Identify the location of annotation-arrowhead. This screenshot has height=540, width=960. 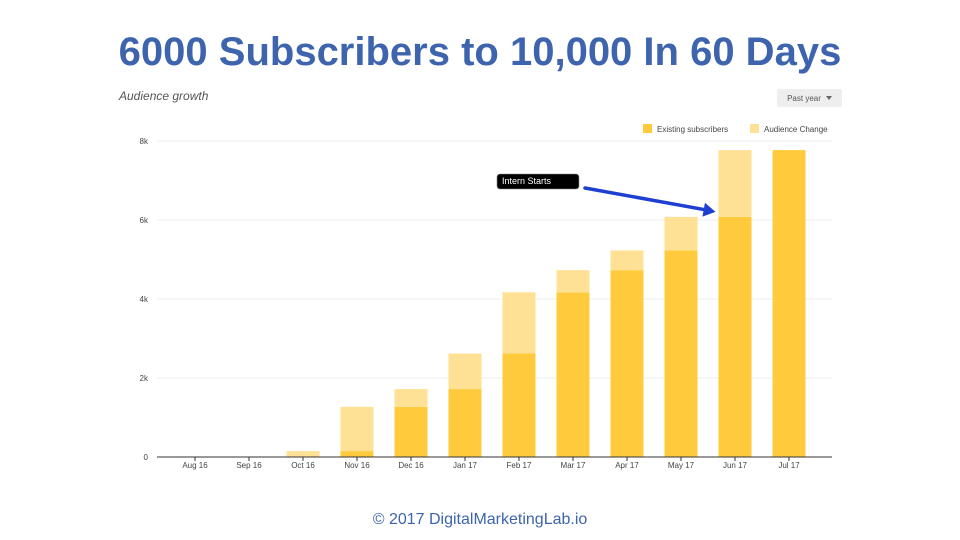
(709, 209).